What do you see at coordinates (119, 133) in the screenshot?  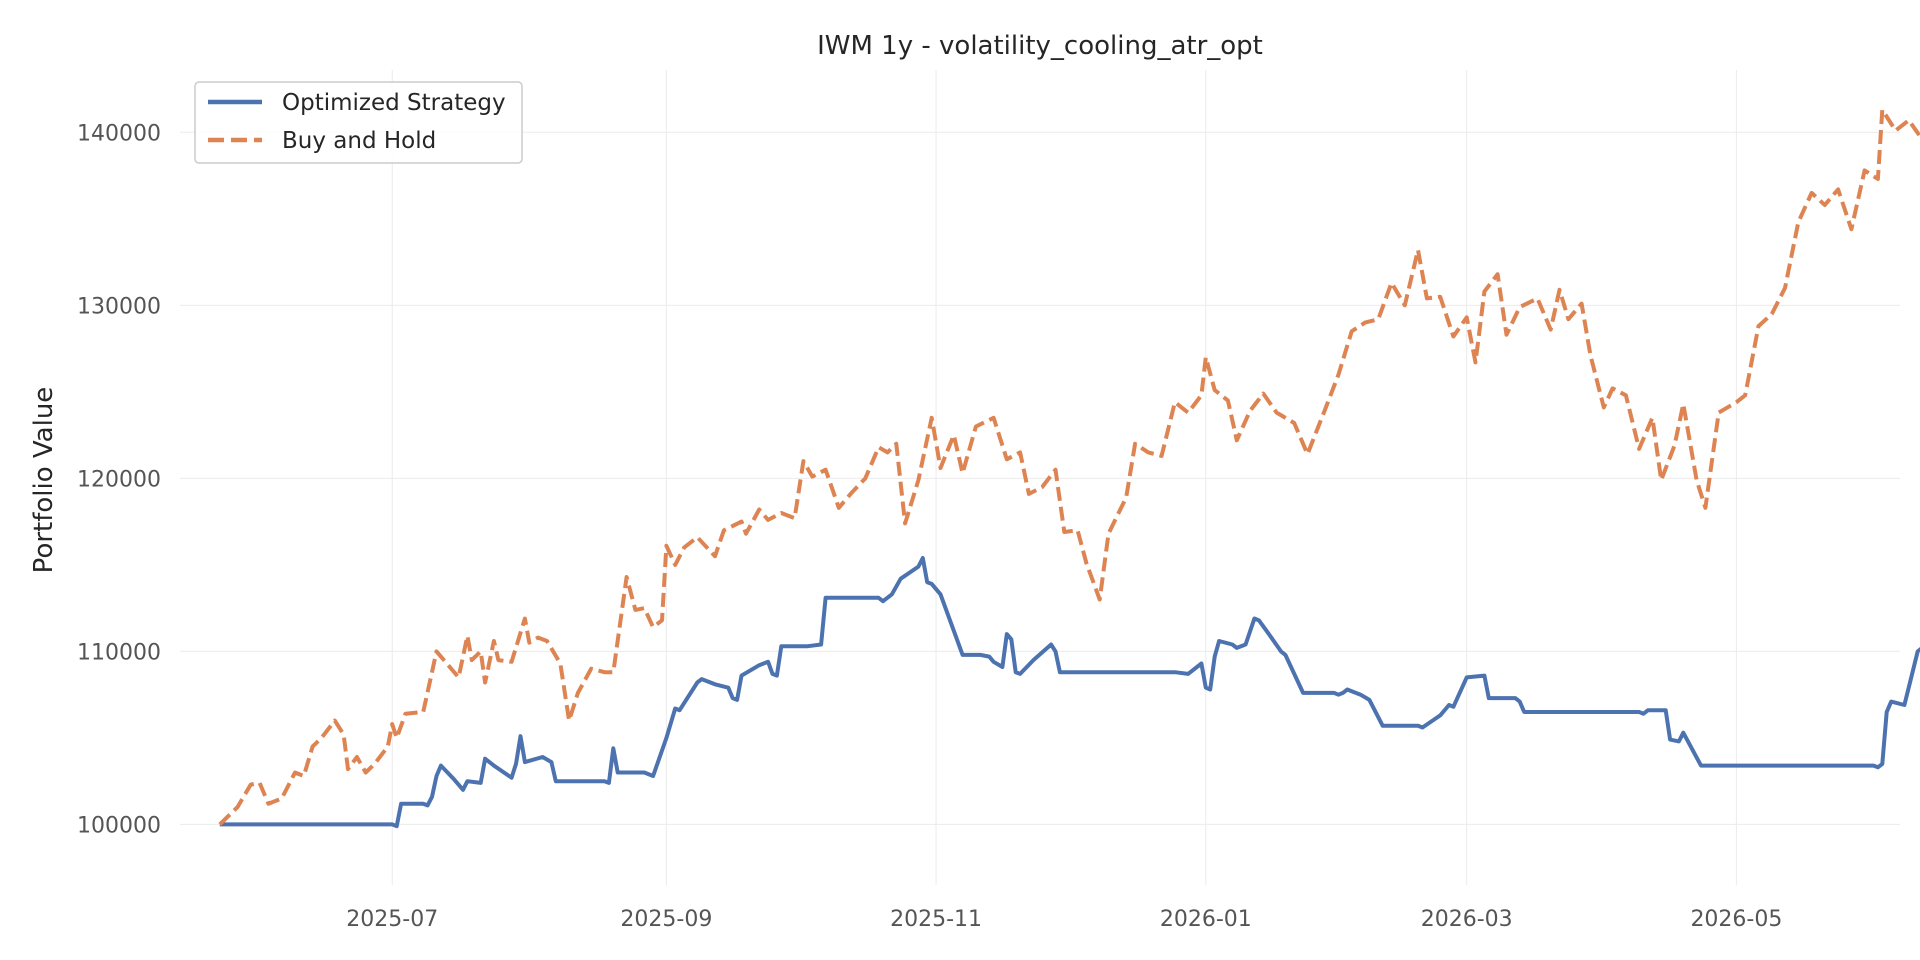 I see `y-tick-label: 140000` at bounding box center [119, 133].